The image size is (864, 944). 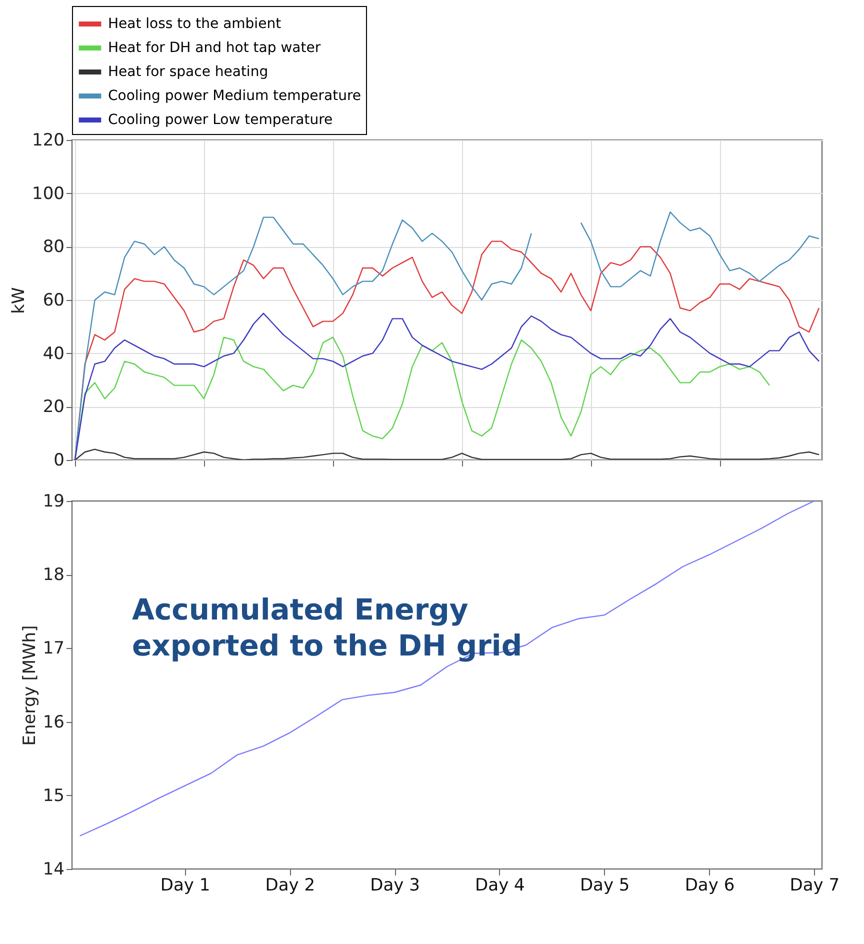 I want to click on x-tick-label: Day 2, so click(x=290, y=886).